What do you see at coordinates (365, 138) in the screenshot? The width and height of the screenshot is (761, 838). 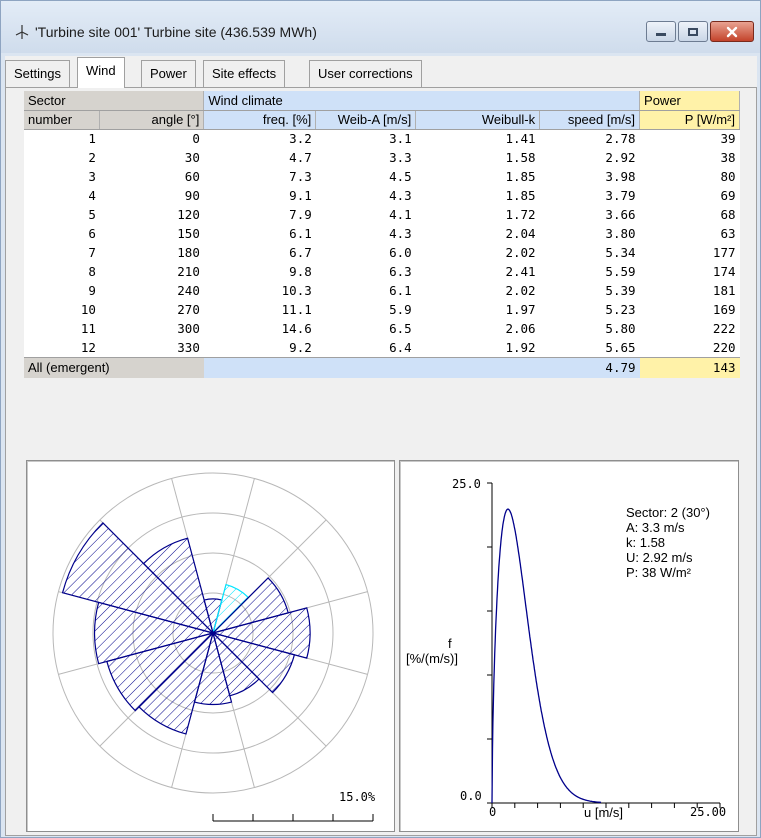 I see `cell-weib-a: 3.1` at bounding box center [365, 138].